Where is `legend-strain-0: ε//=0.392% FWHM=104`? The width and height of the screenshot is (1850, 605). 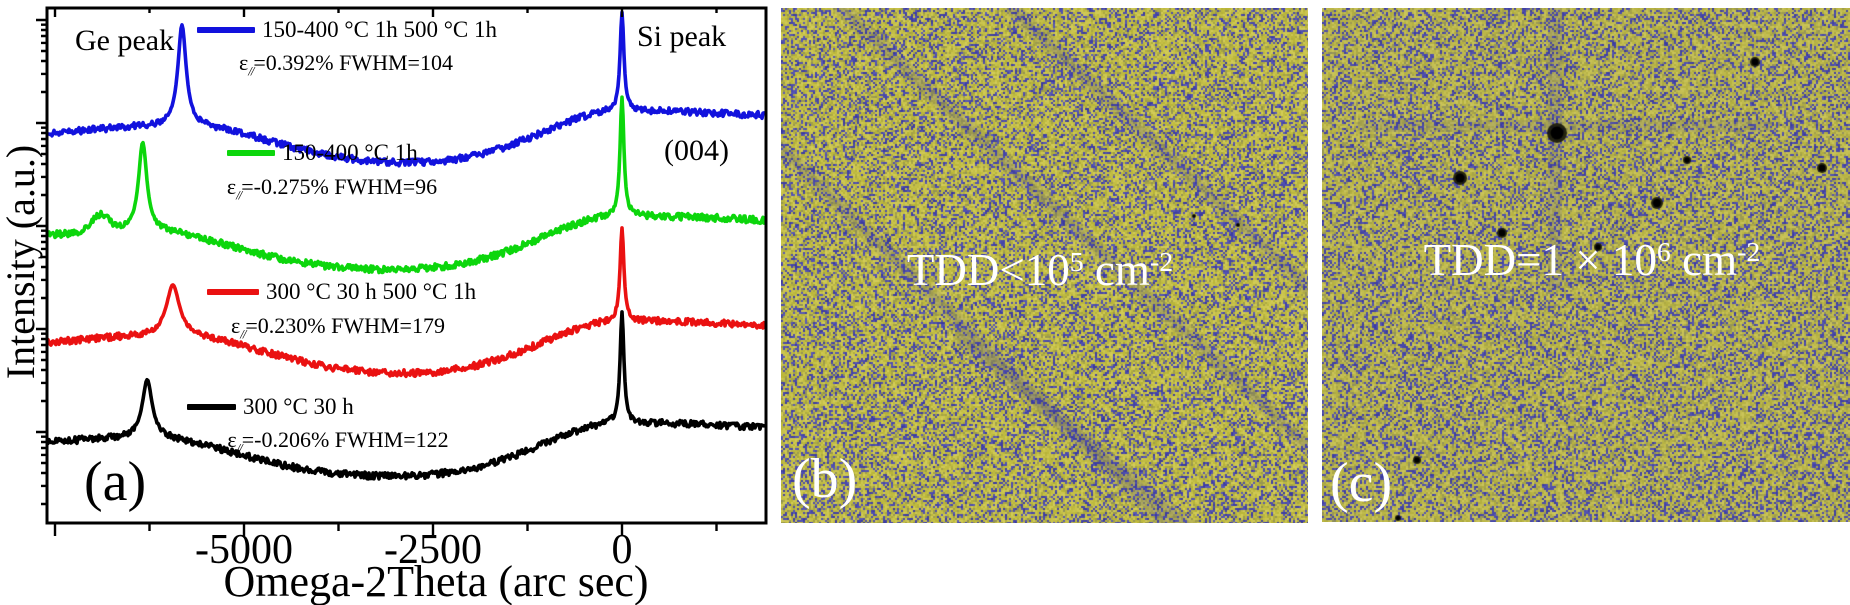 legend-strain-0: ε//=0.392% FWHM=104 is located at coordinates (346, 64).